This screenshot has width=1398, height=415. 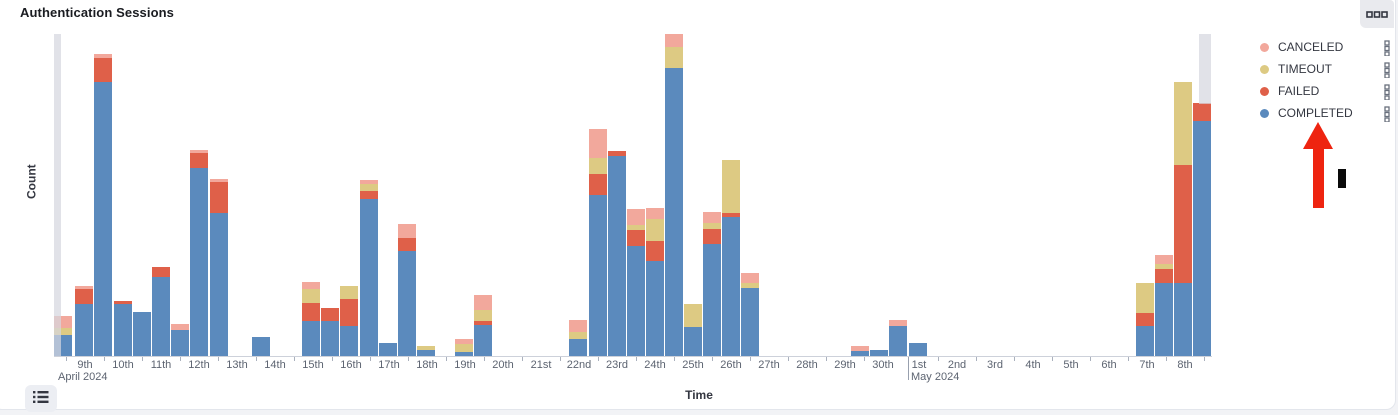 I want to click on bar-Apr-22-PM, so click(x=598, y=242).